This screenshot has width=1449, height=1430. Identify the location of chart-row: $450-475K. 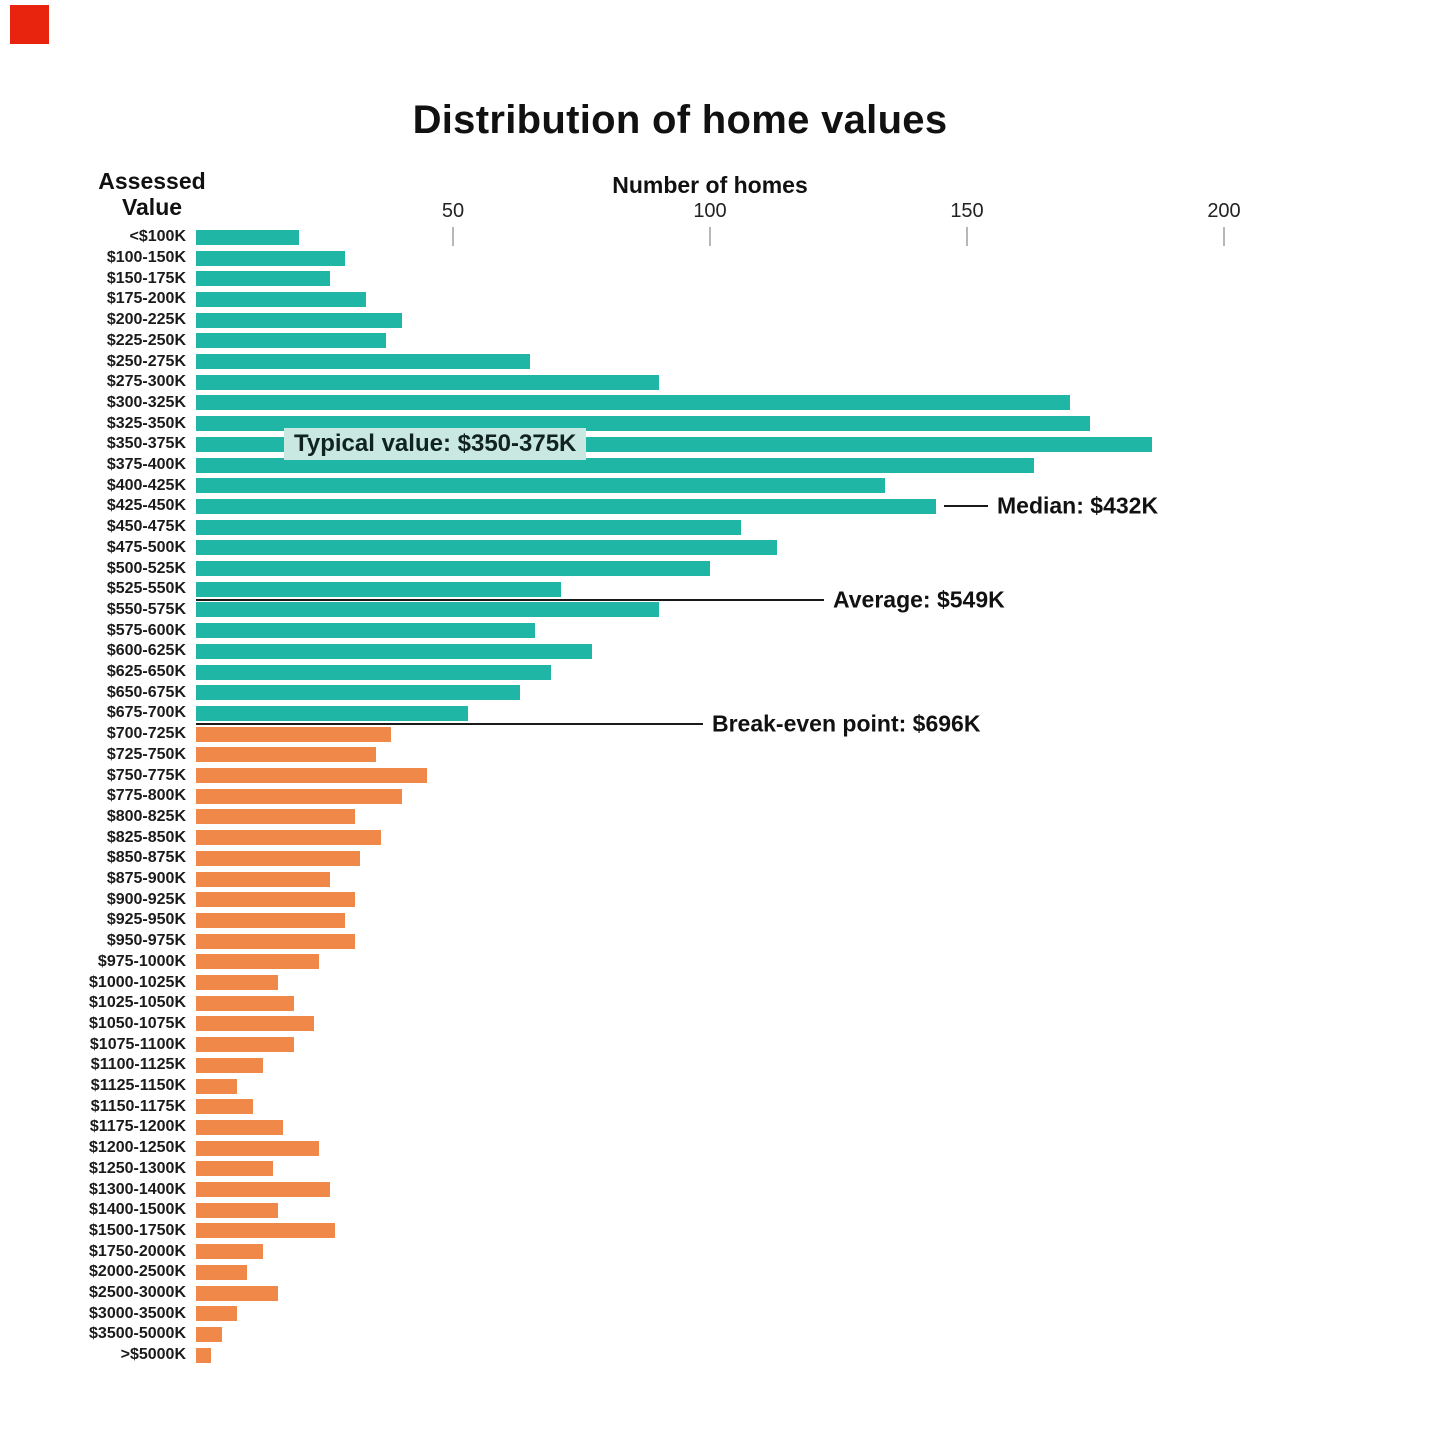
(724, 527).